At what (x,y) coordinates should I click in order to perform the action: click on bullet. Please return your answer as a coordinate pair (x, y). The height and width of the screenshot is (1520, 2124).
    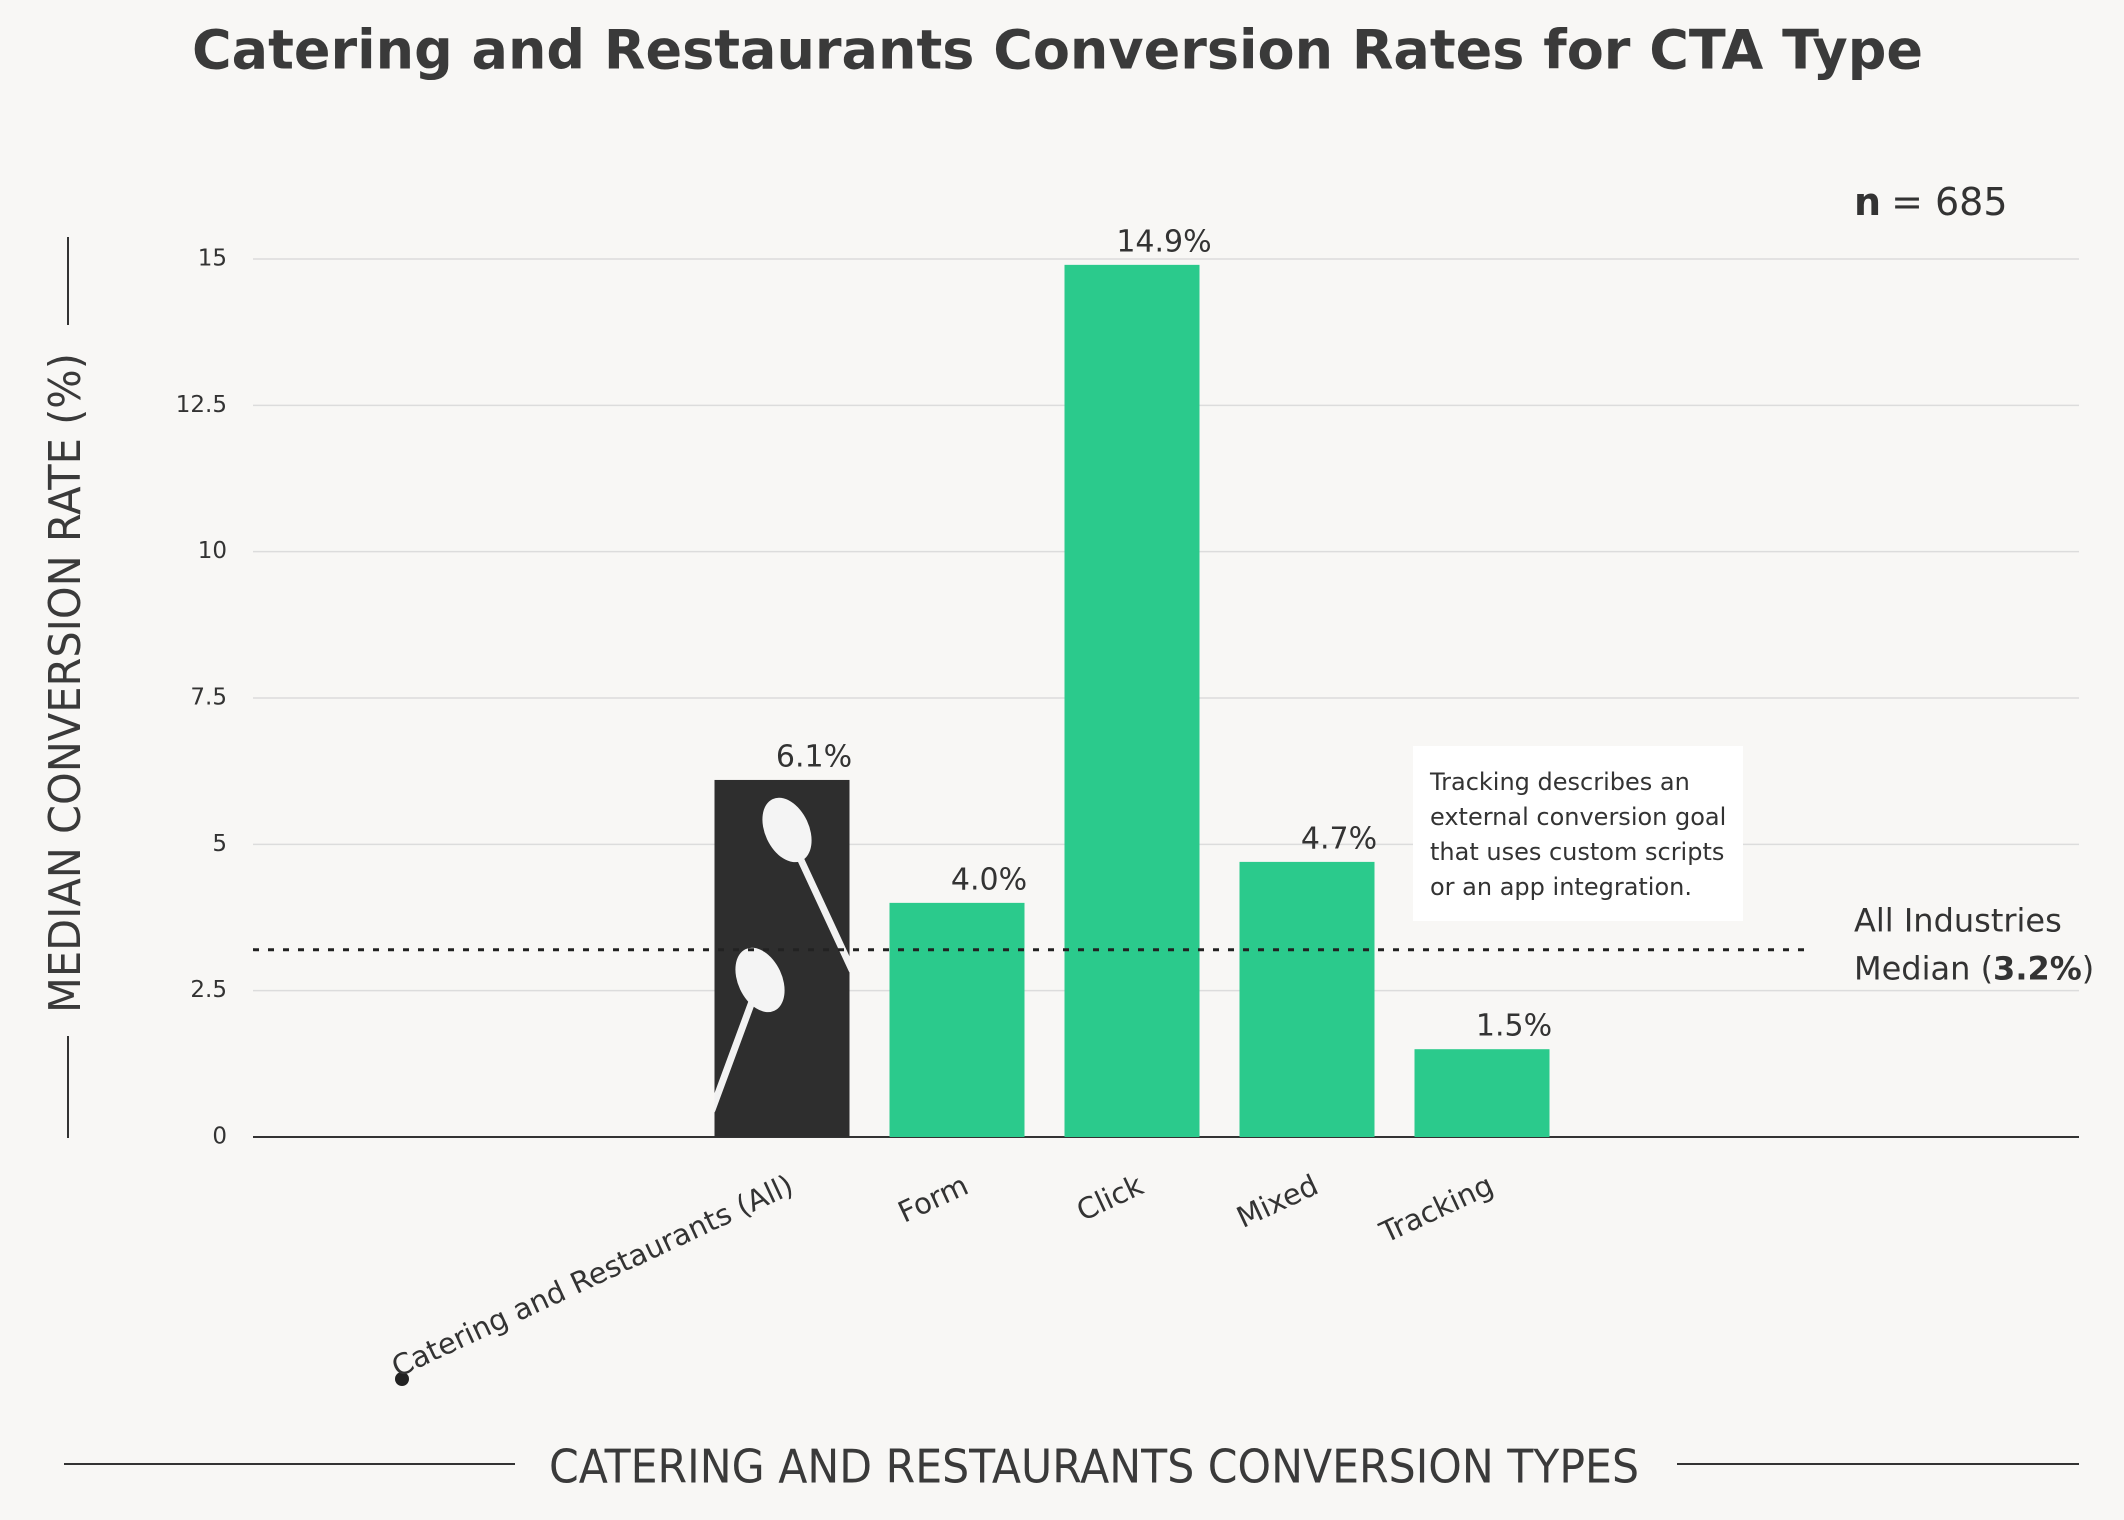
    Looking at the image, I should click on (402, 1379).